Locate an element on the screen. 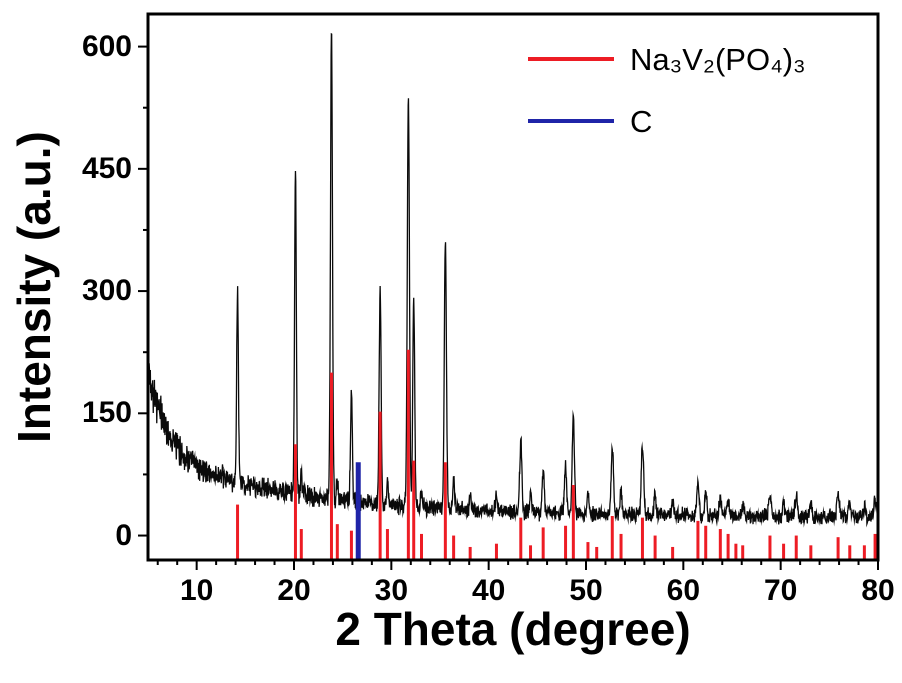  legend-label-na3v2po43: Na₃V₂(PO₄)₃ is located at coordinates (718, 59).